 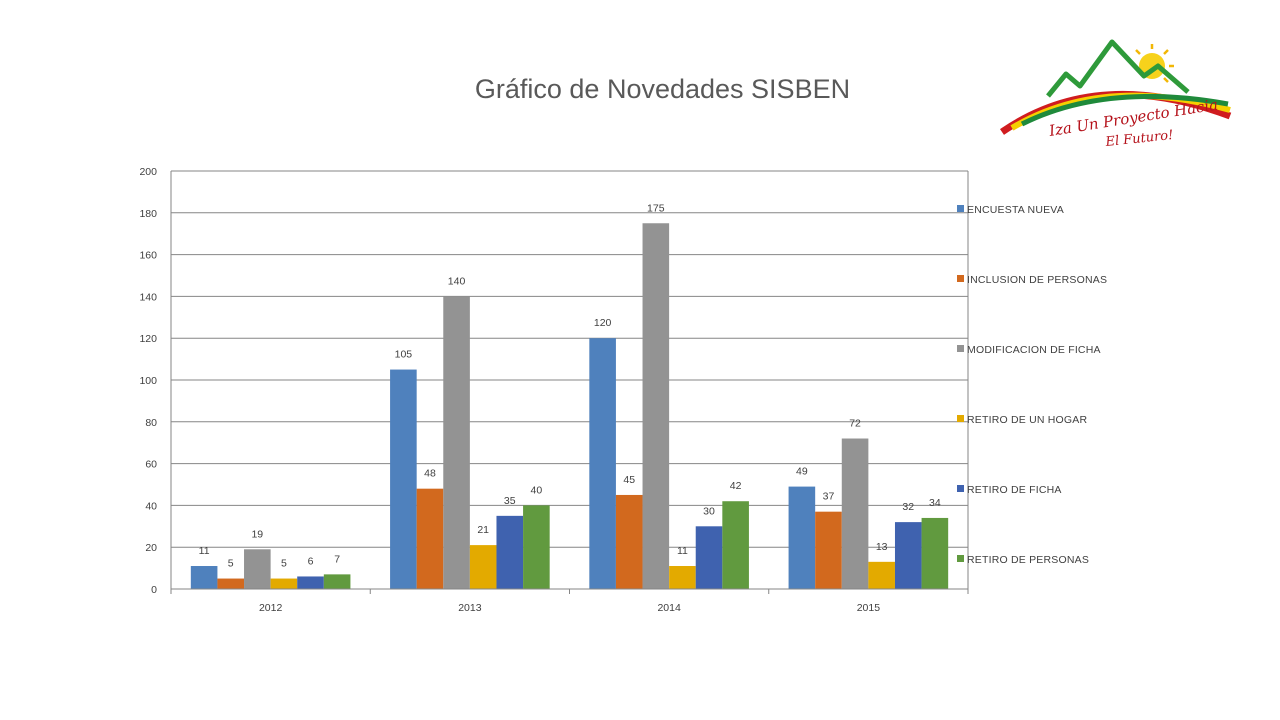 I want to click on legend-label: RETIRO DE UN HOGAR, so click(x=1027, y=420).